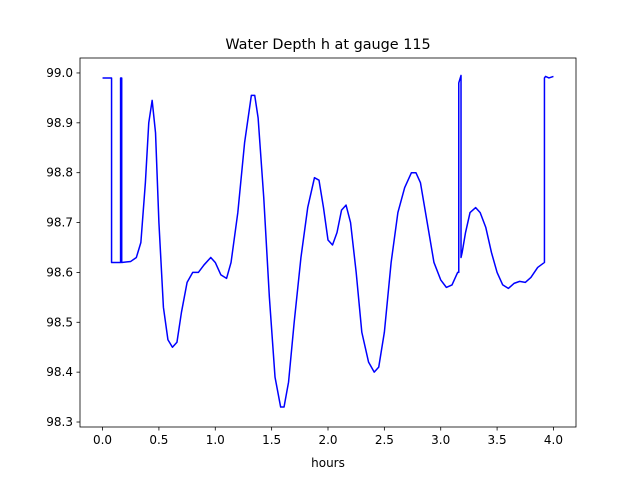  What do you see at coordinates (59, 322) in the screenshot?
I see `y-tick-label: 98.5` at bounding box center [59, 322].